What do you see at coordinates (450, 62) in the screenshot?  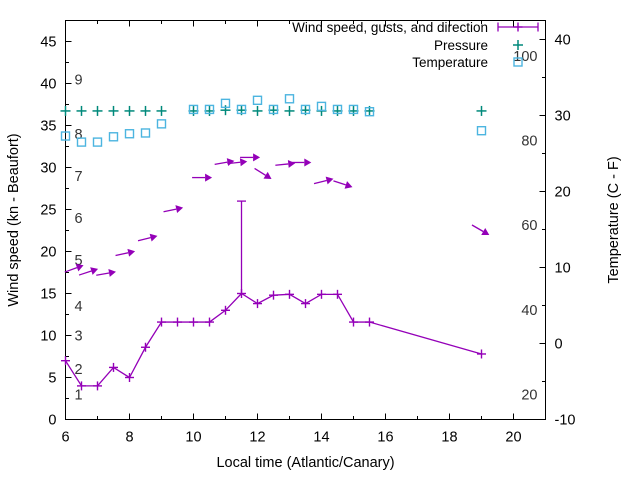 I see `legend-label-2: Temperature` at bounding box center [450, 62].